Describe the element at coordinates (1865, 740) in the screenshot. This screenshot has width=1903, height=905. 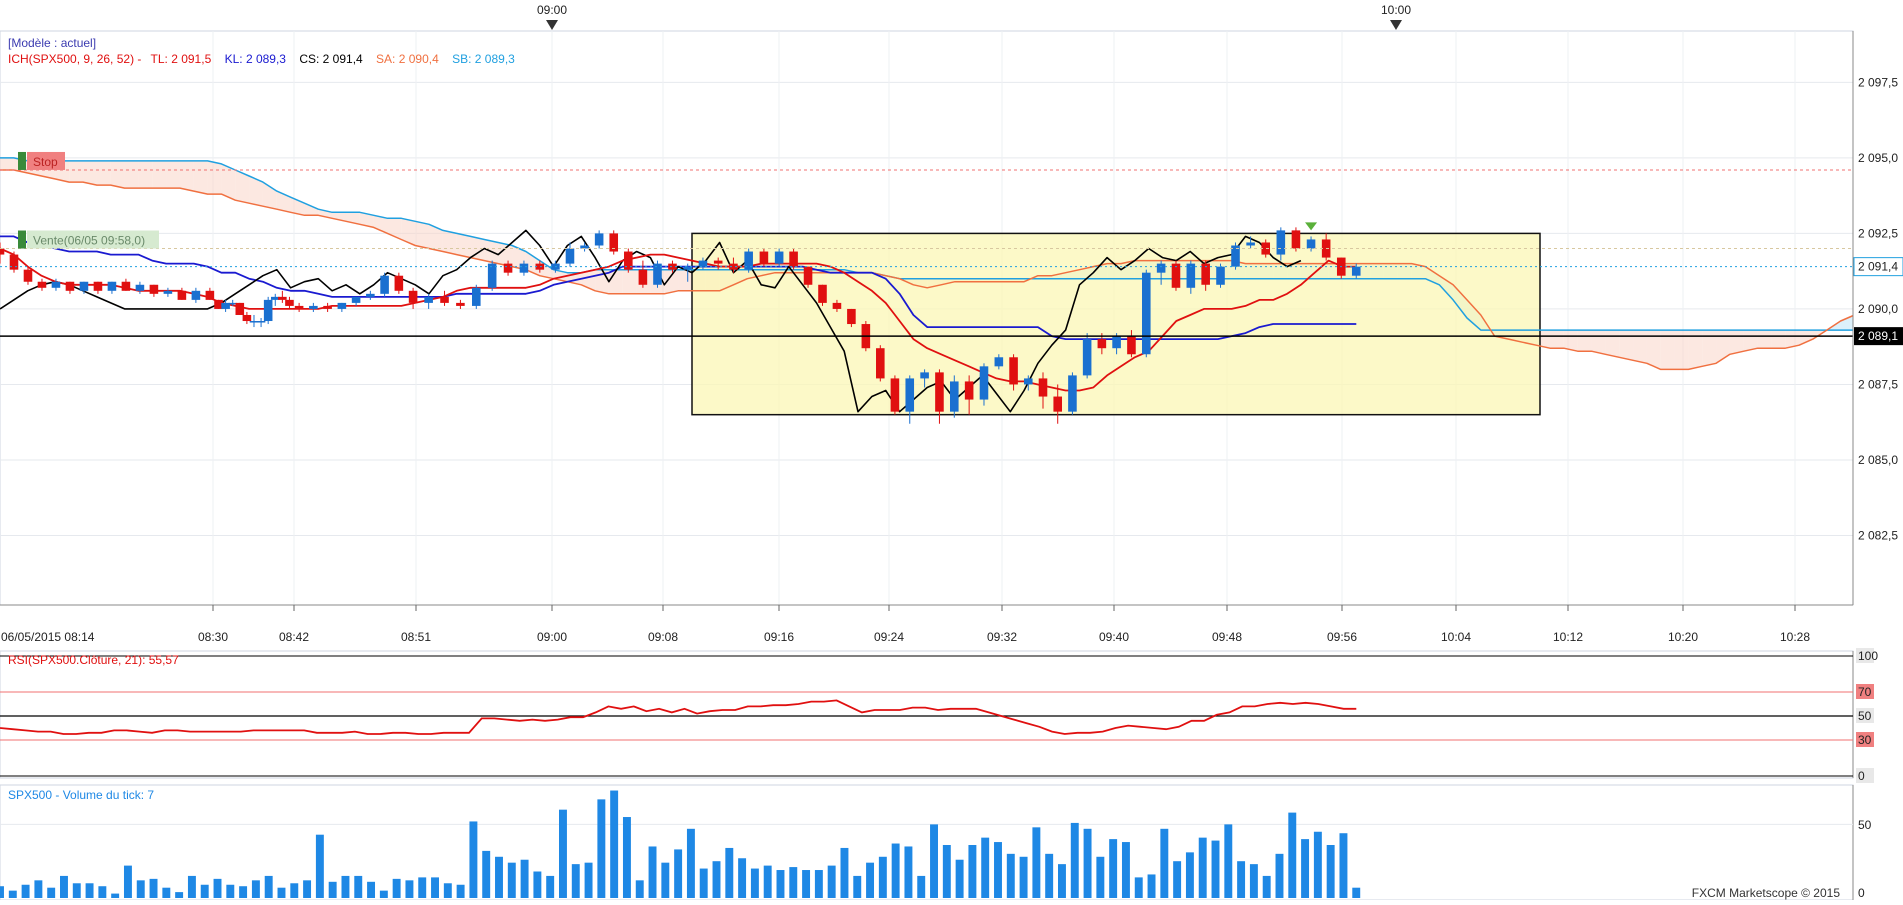
I see `rsi-level-label: 30` at that location.